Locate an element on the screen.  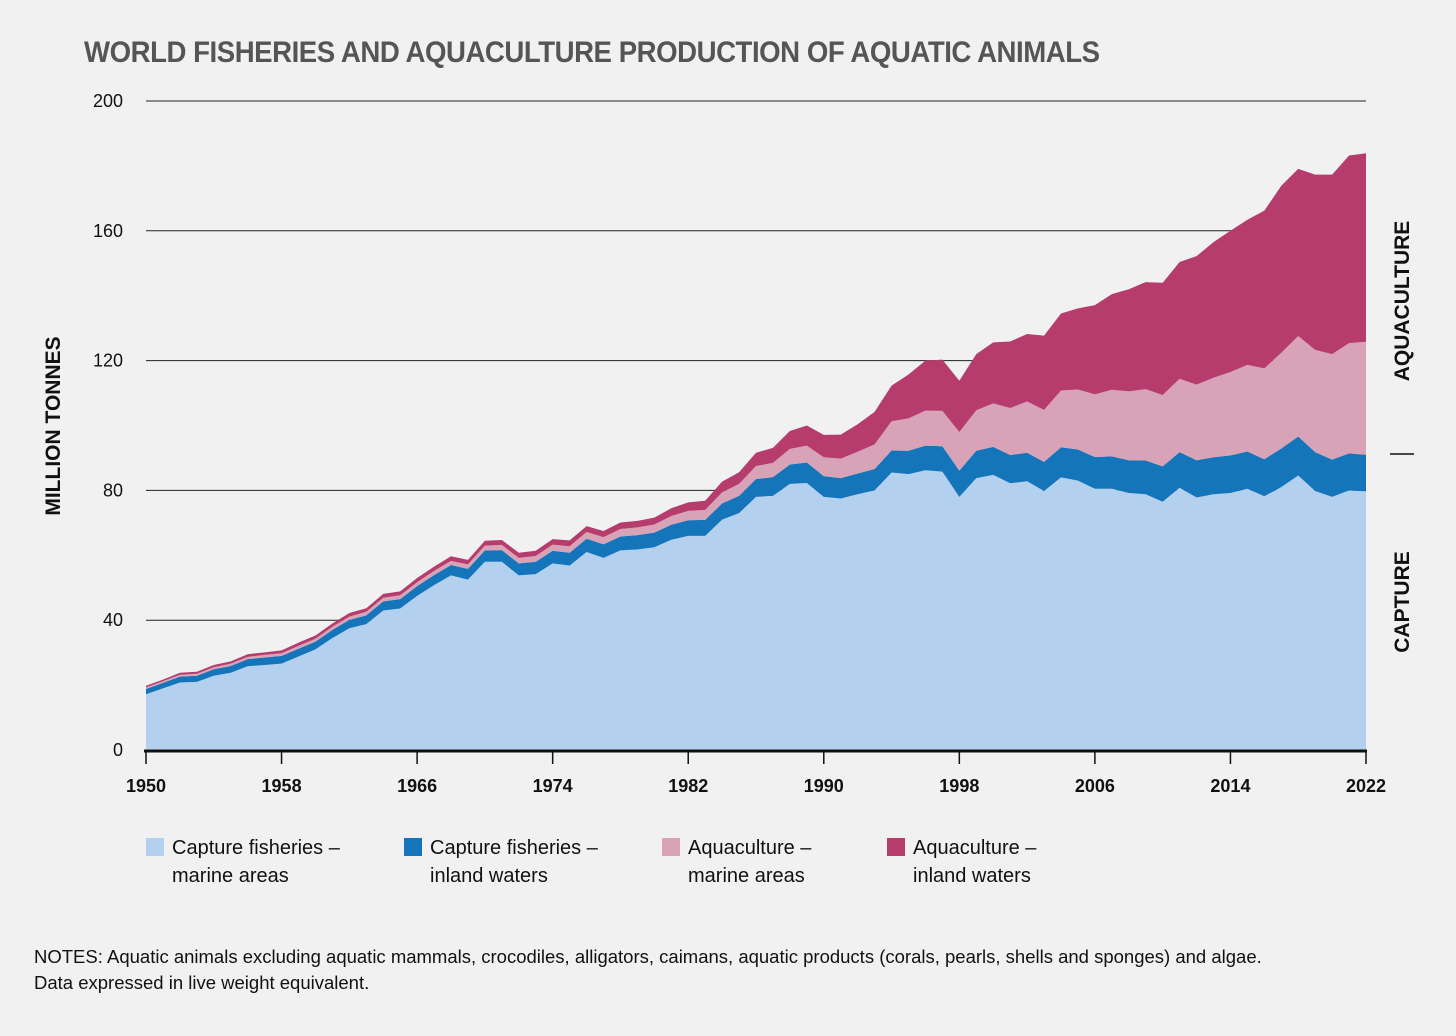
x-tick-label-1958: 1958 is located at coordinates (282, 786).